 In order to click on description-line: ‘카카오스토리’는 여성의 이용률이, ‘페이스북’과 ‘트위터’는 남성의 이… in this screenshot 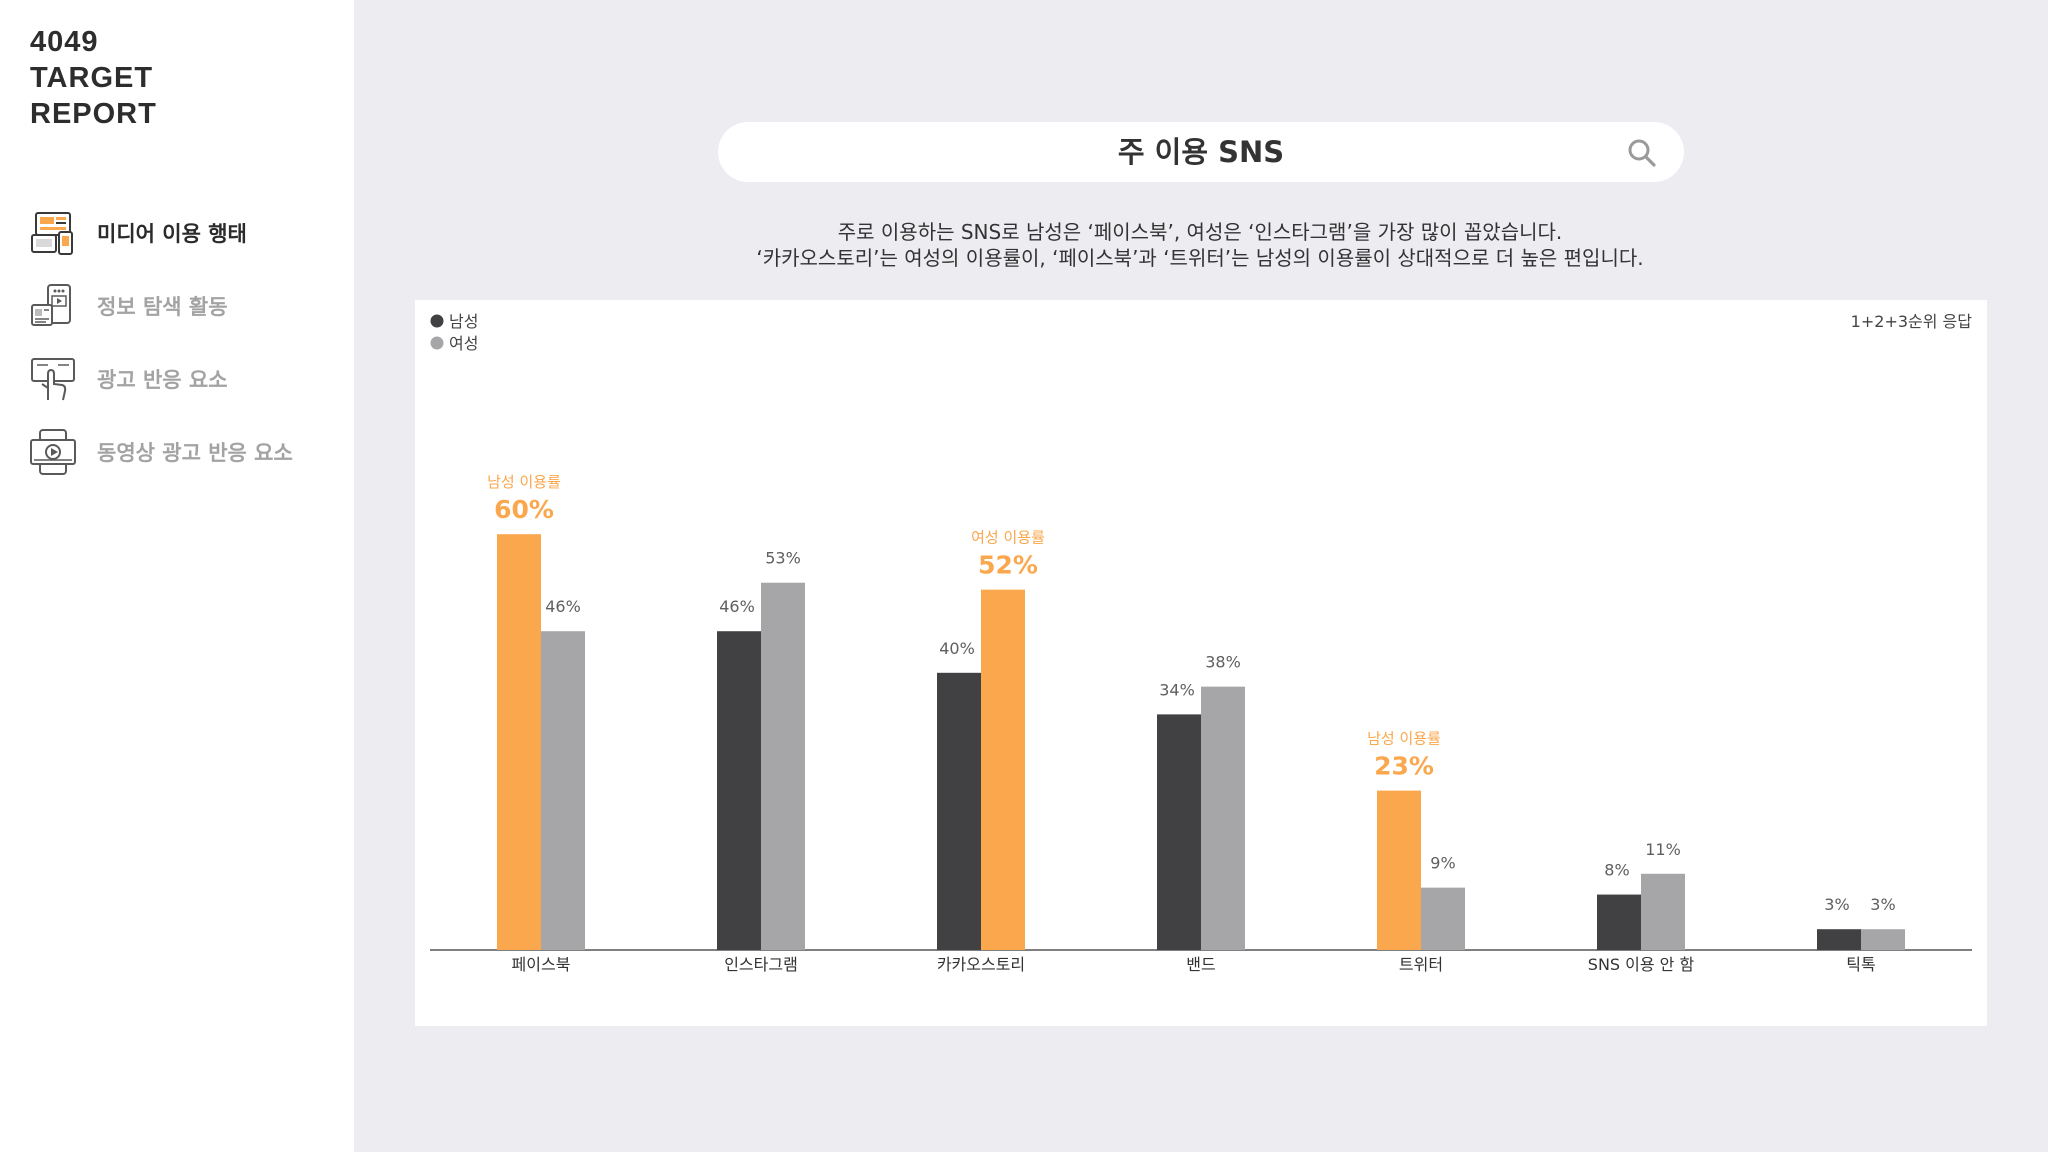, I will do `click(1200, 258)`.